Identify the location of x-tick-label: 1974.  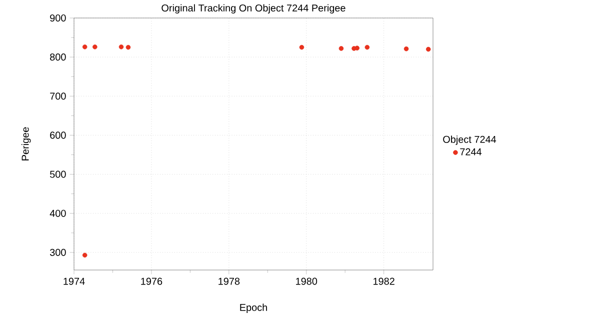
(74, 281).